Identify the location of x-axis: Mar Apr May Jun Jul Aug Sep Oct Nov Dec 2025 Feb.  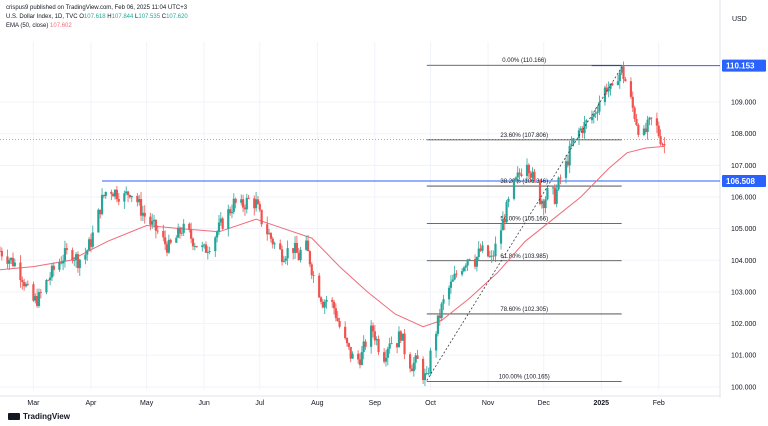
(346, 403).